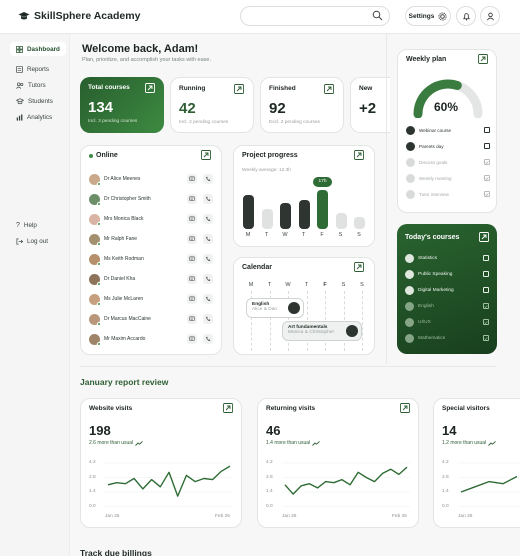 The width and height of the screenshot is (520, 556). What do you see at coordinates (325, 285) in the screenshot?
I see `calendar-day-label: F` at bounding box center [325, 285].